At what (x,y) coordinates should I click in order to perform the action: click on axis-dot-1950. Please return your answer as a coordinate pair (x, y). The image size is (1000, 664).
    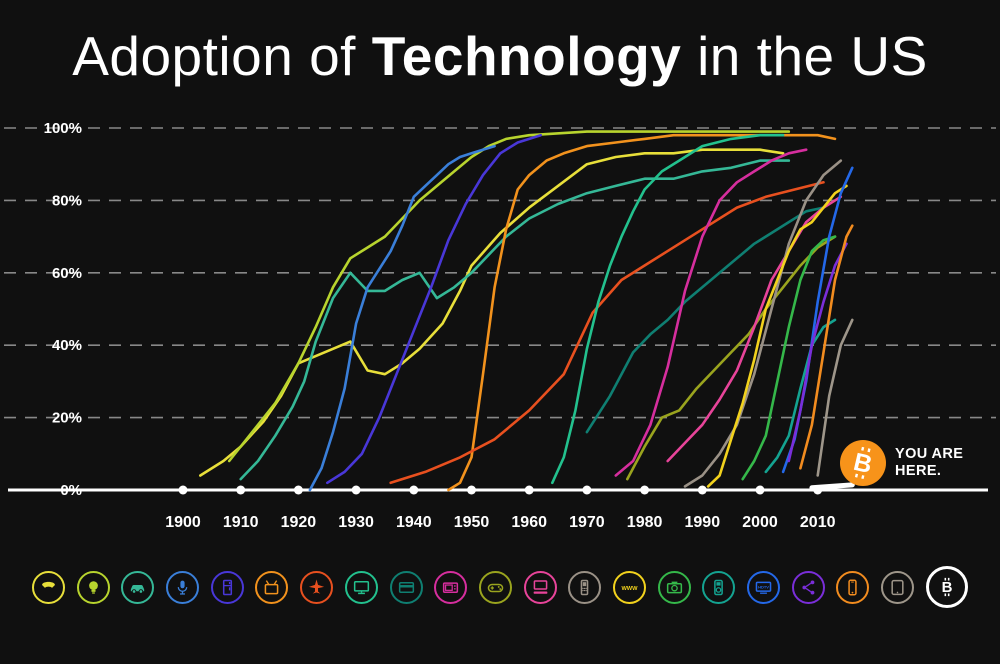
    Looking at the image, I should click on (471, 490).